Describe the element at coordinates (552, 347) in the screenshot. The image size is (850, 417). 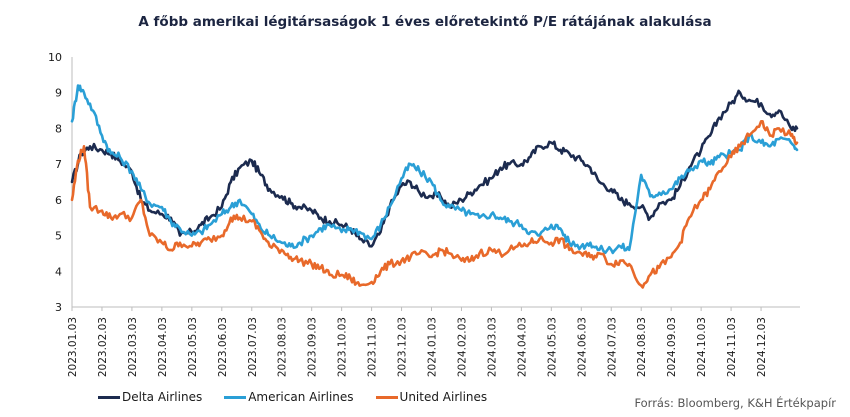
I see `x-tick-label: 2024.05.03` at that location.